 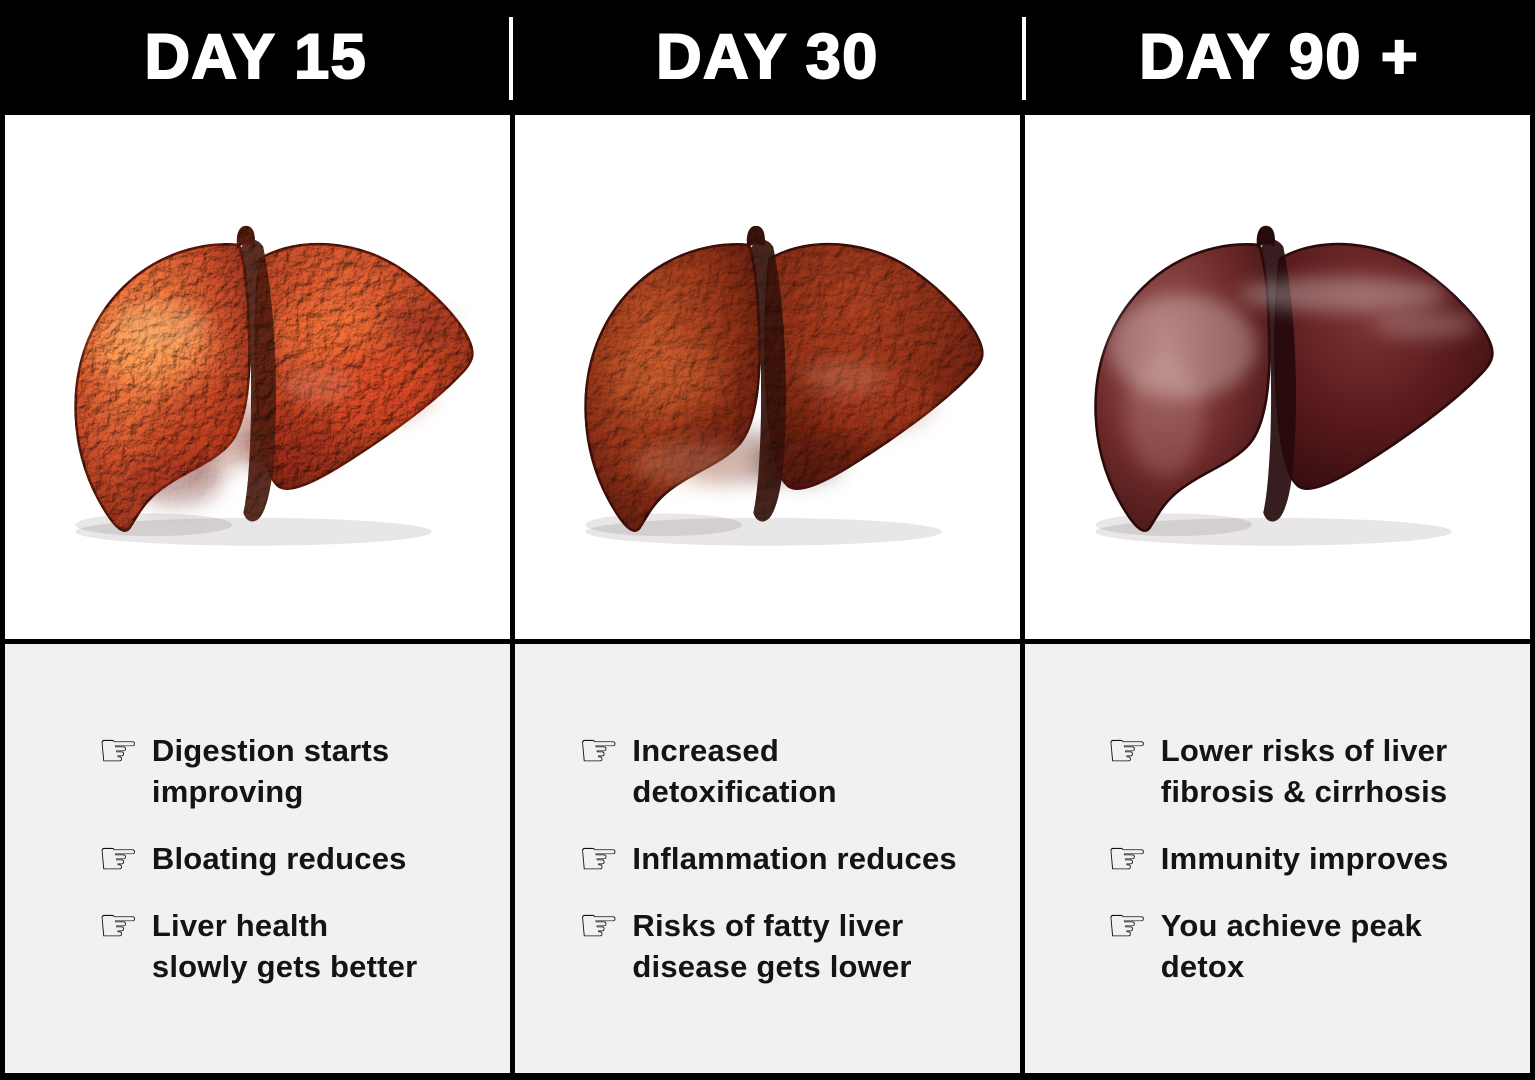 What do you see at coordinates (1304, 858) in the screenshot?
I see `benefit-text: Immunity improves` at bounding box center [1304, 858].